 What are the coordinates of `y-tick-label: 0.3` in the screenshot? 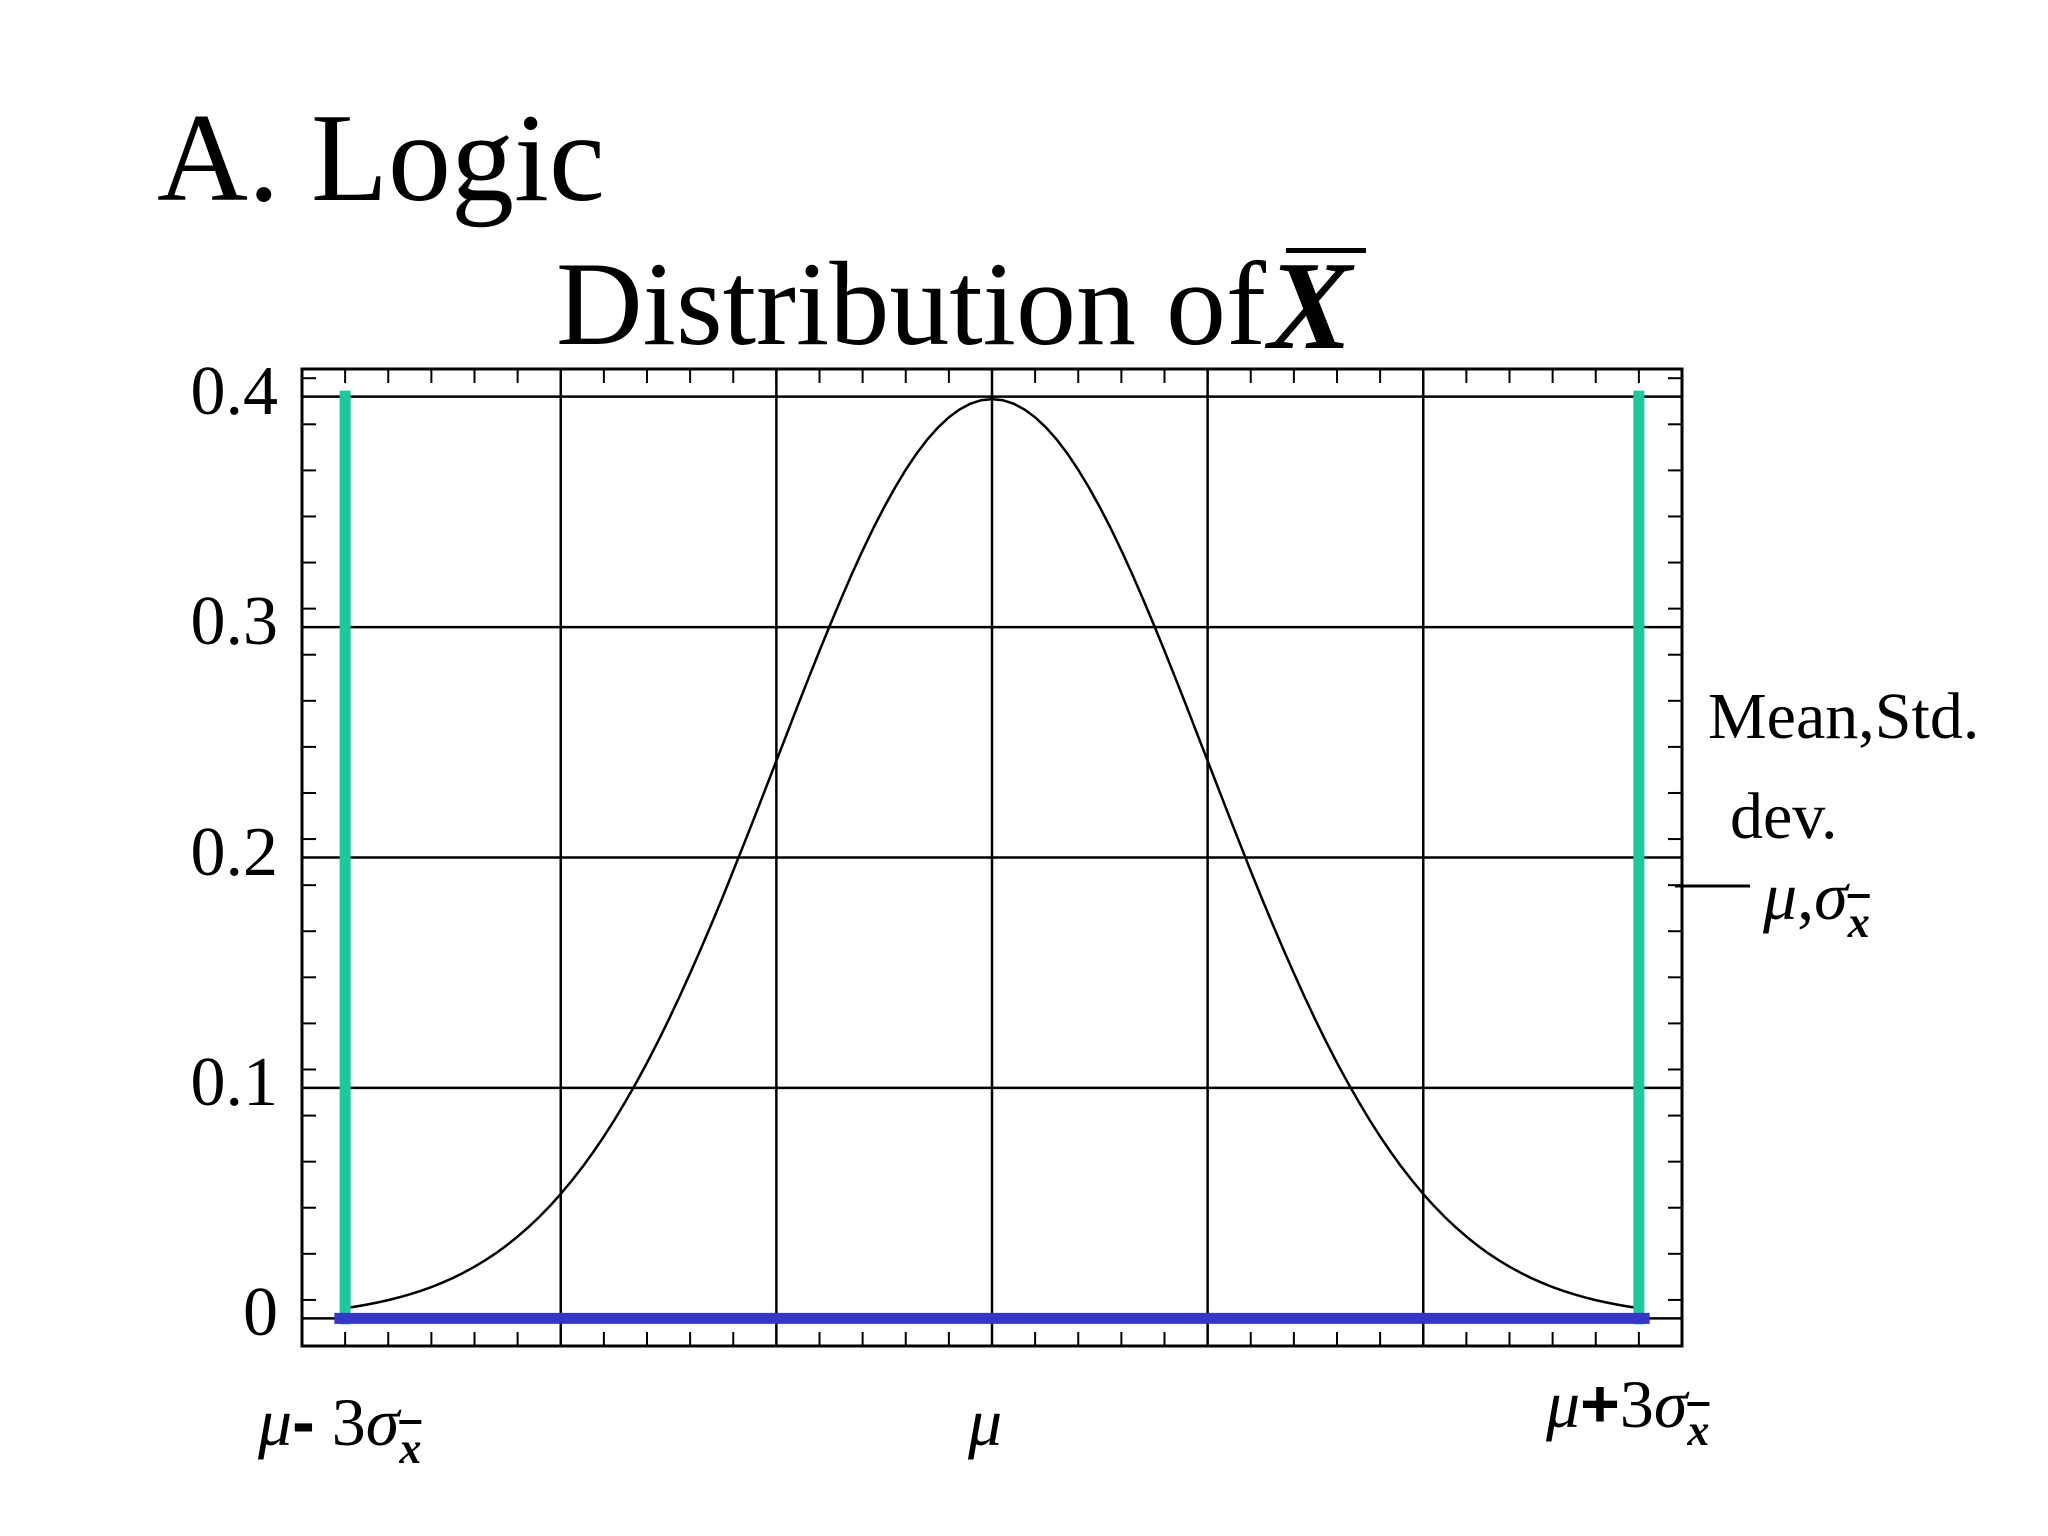 It's located at (234, 622).